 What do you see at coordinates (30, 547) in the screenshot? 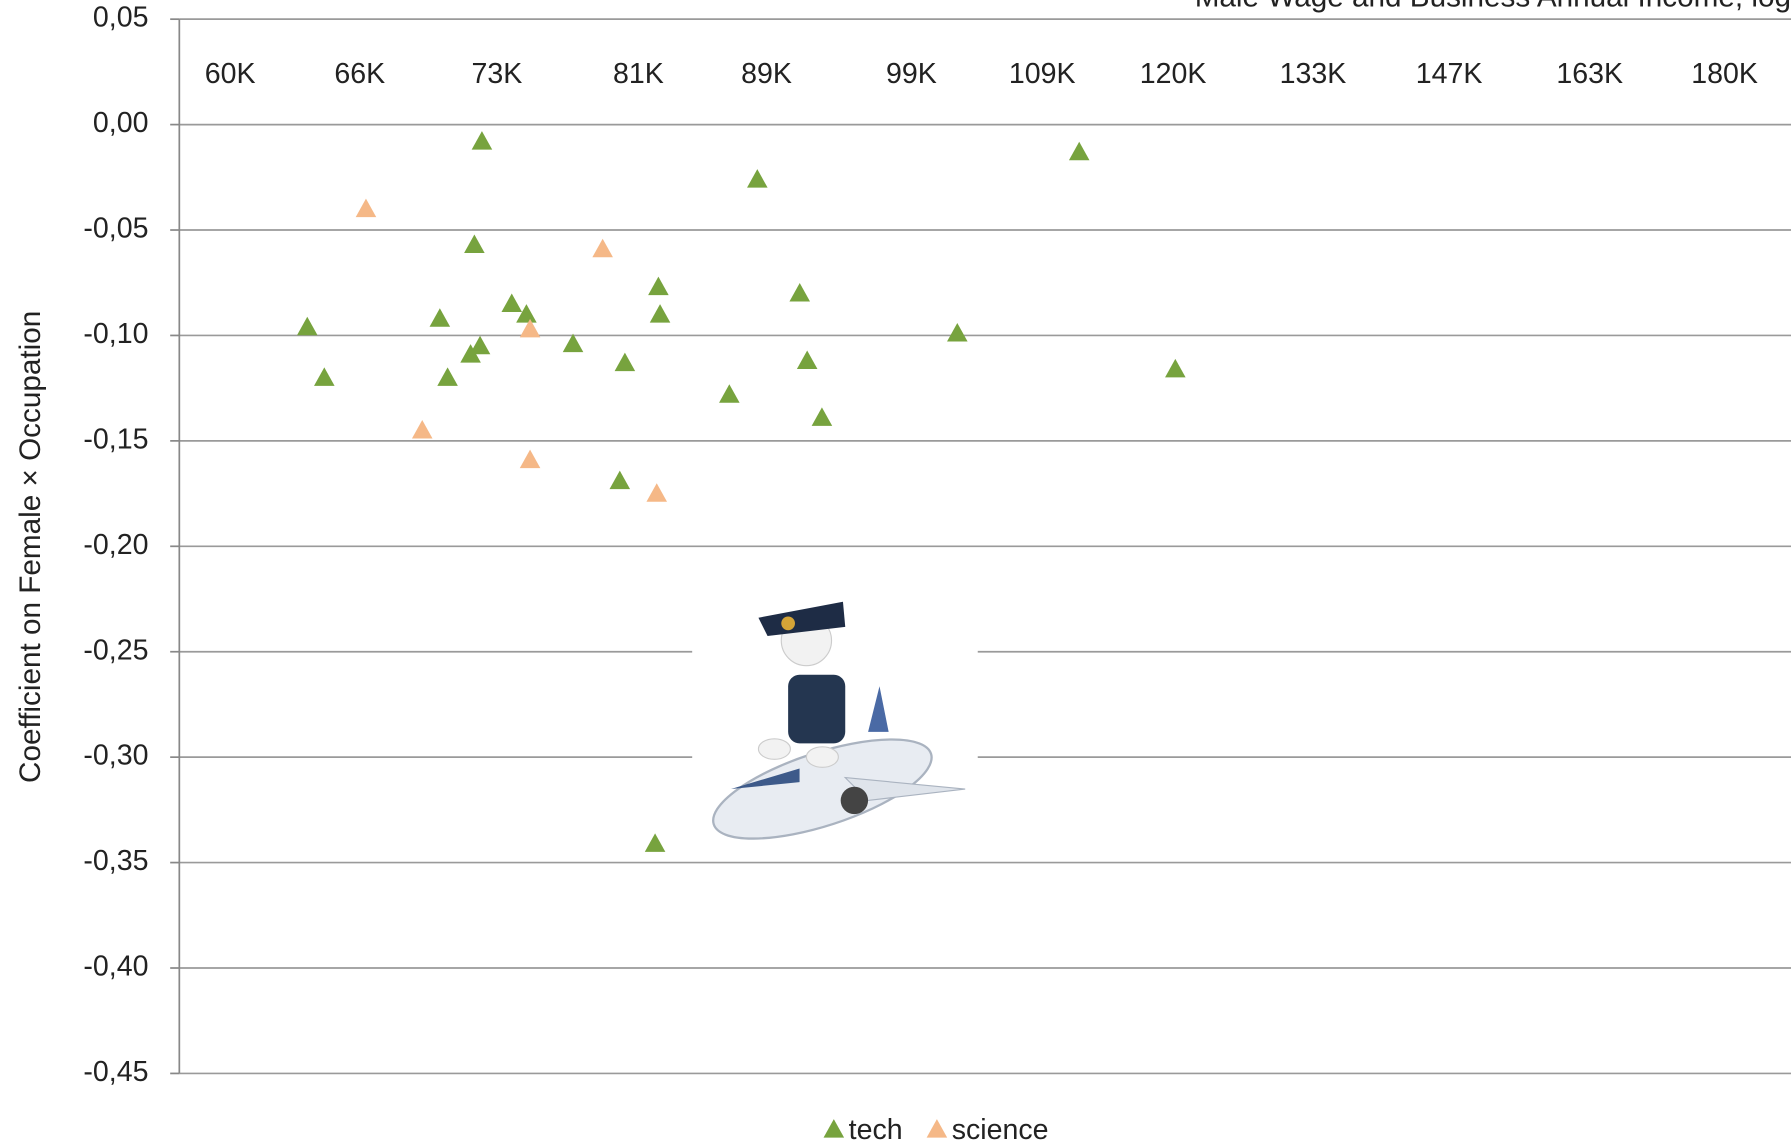
I see `y-axis-title: Coefficient on Female × Occupation` at bounding box center [30, 547].